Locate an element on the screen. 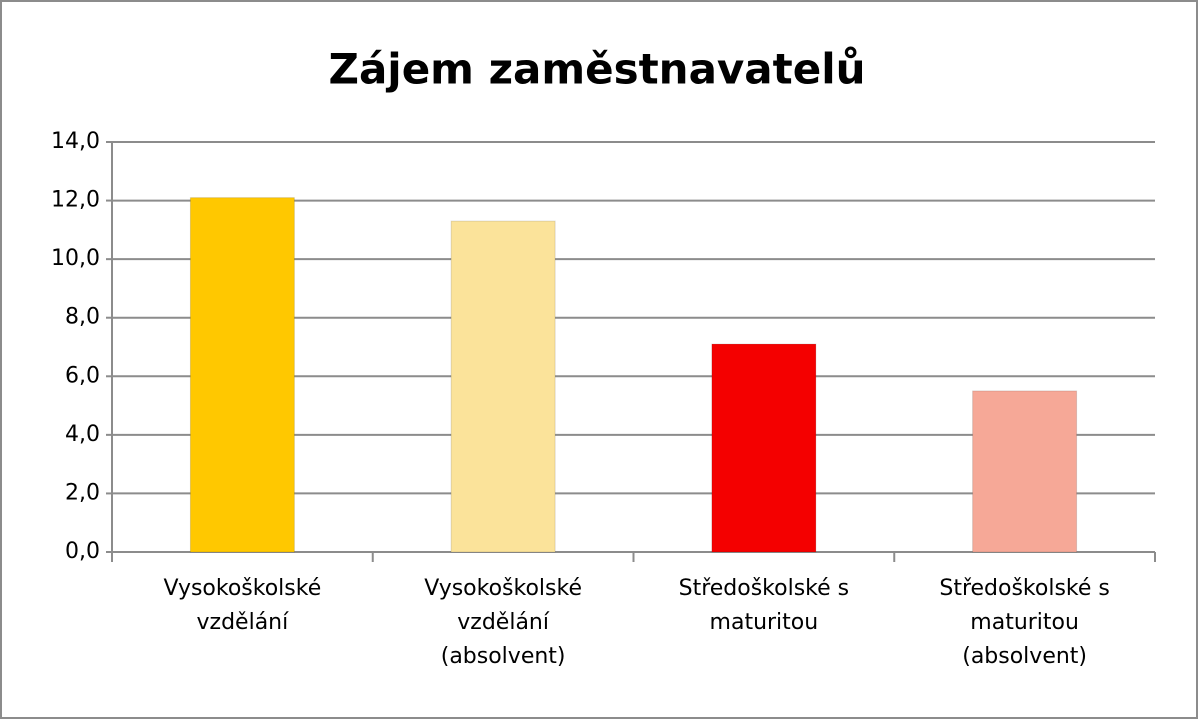  y-tick-label: 10,0 is located at coordinates (75, 258).